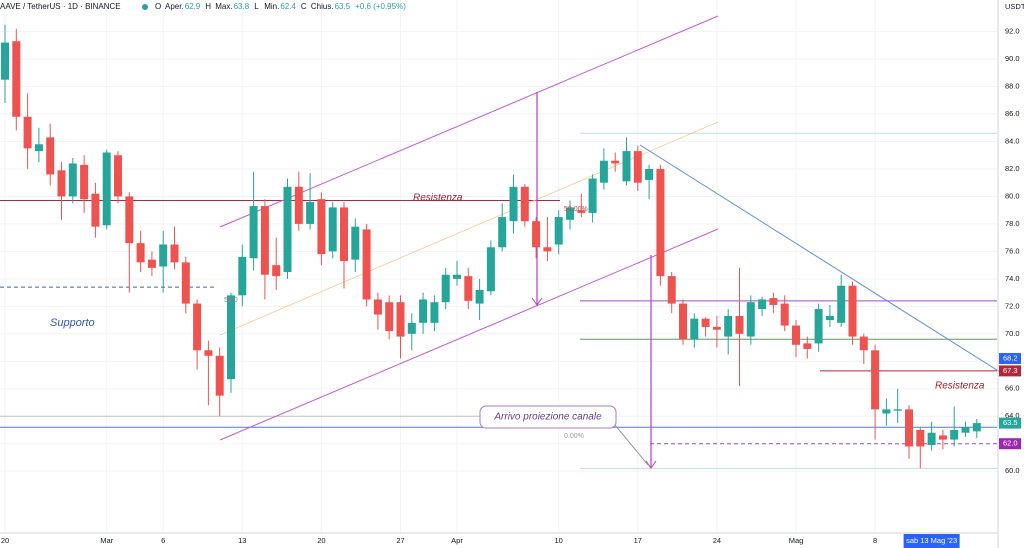  I want to click on x-tick-label: Apr, so click(457, 540).